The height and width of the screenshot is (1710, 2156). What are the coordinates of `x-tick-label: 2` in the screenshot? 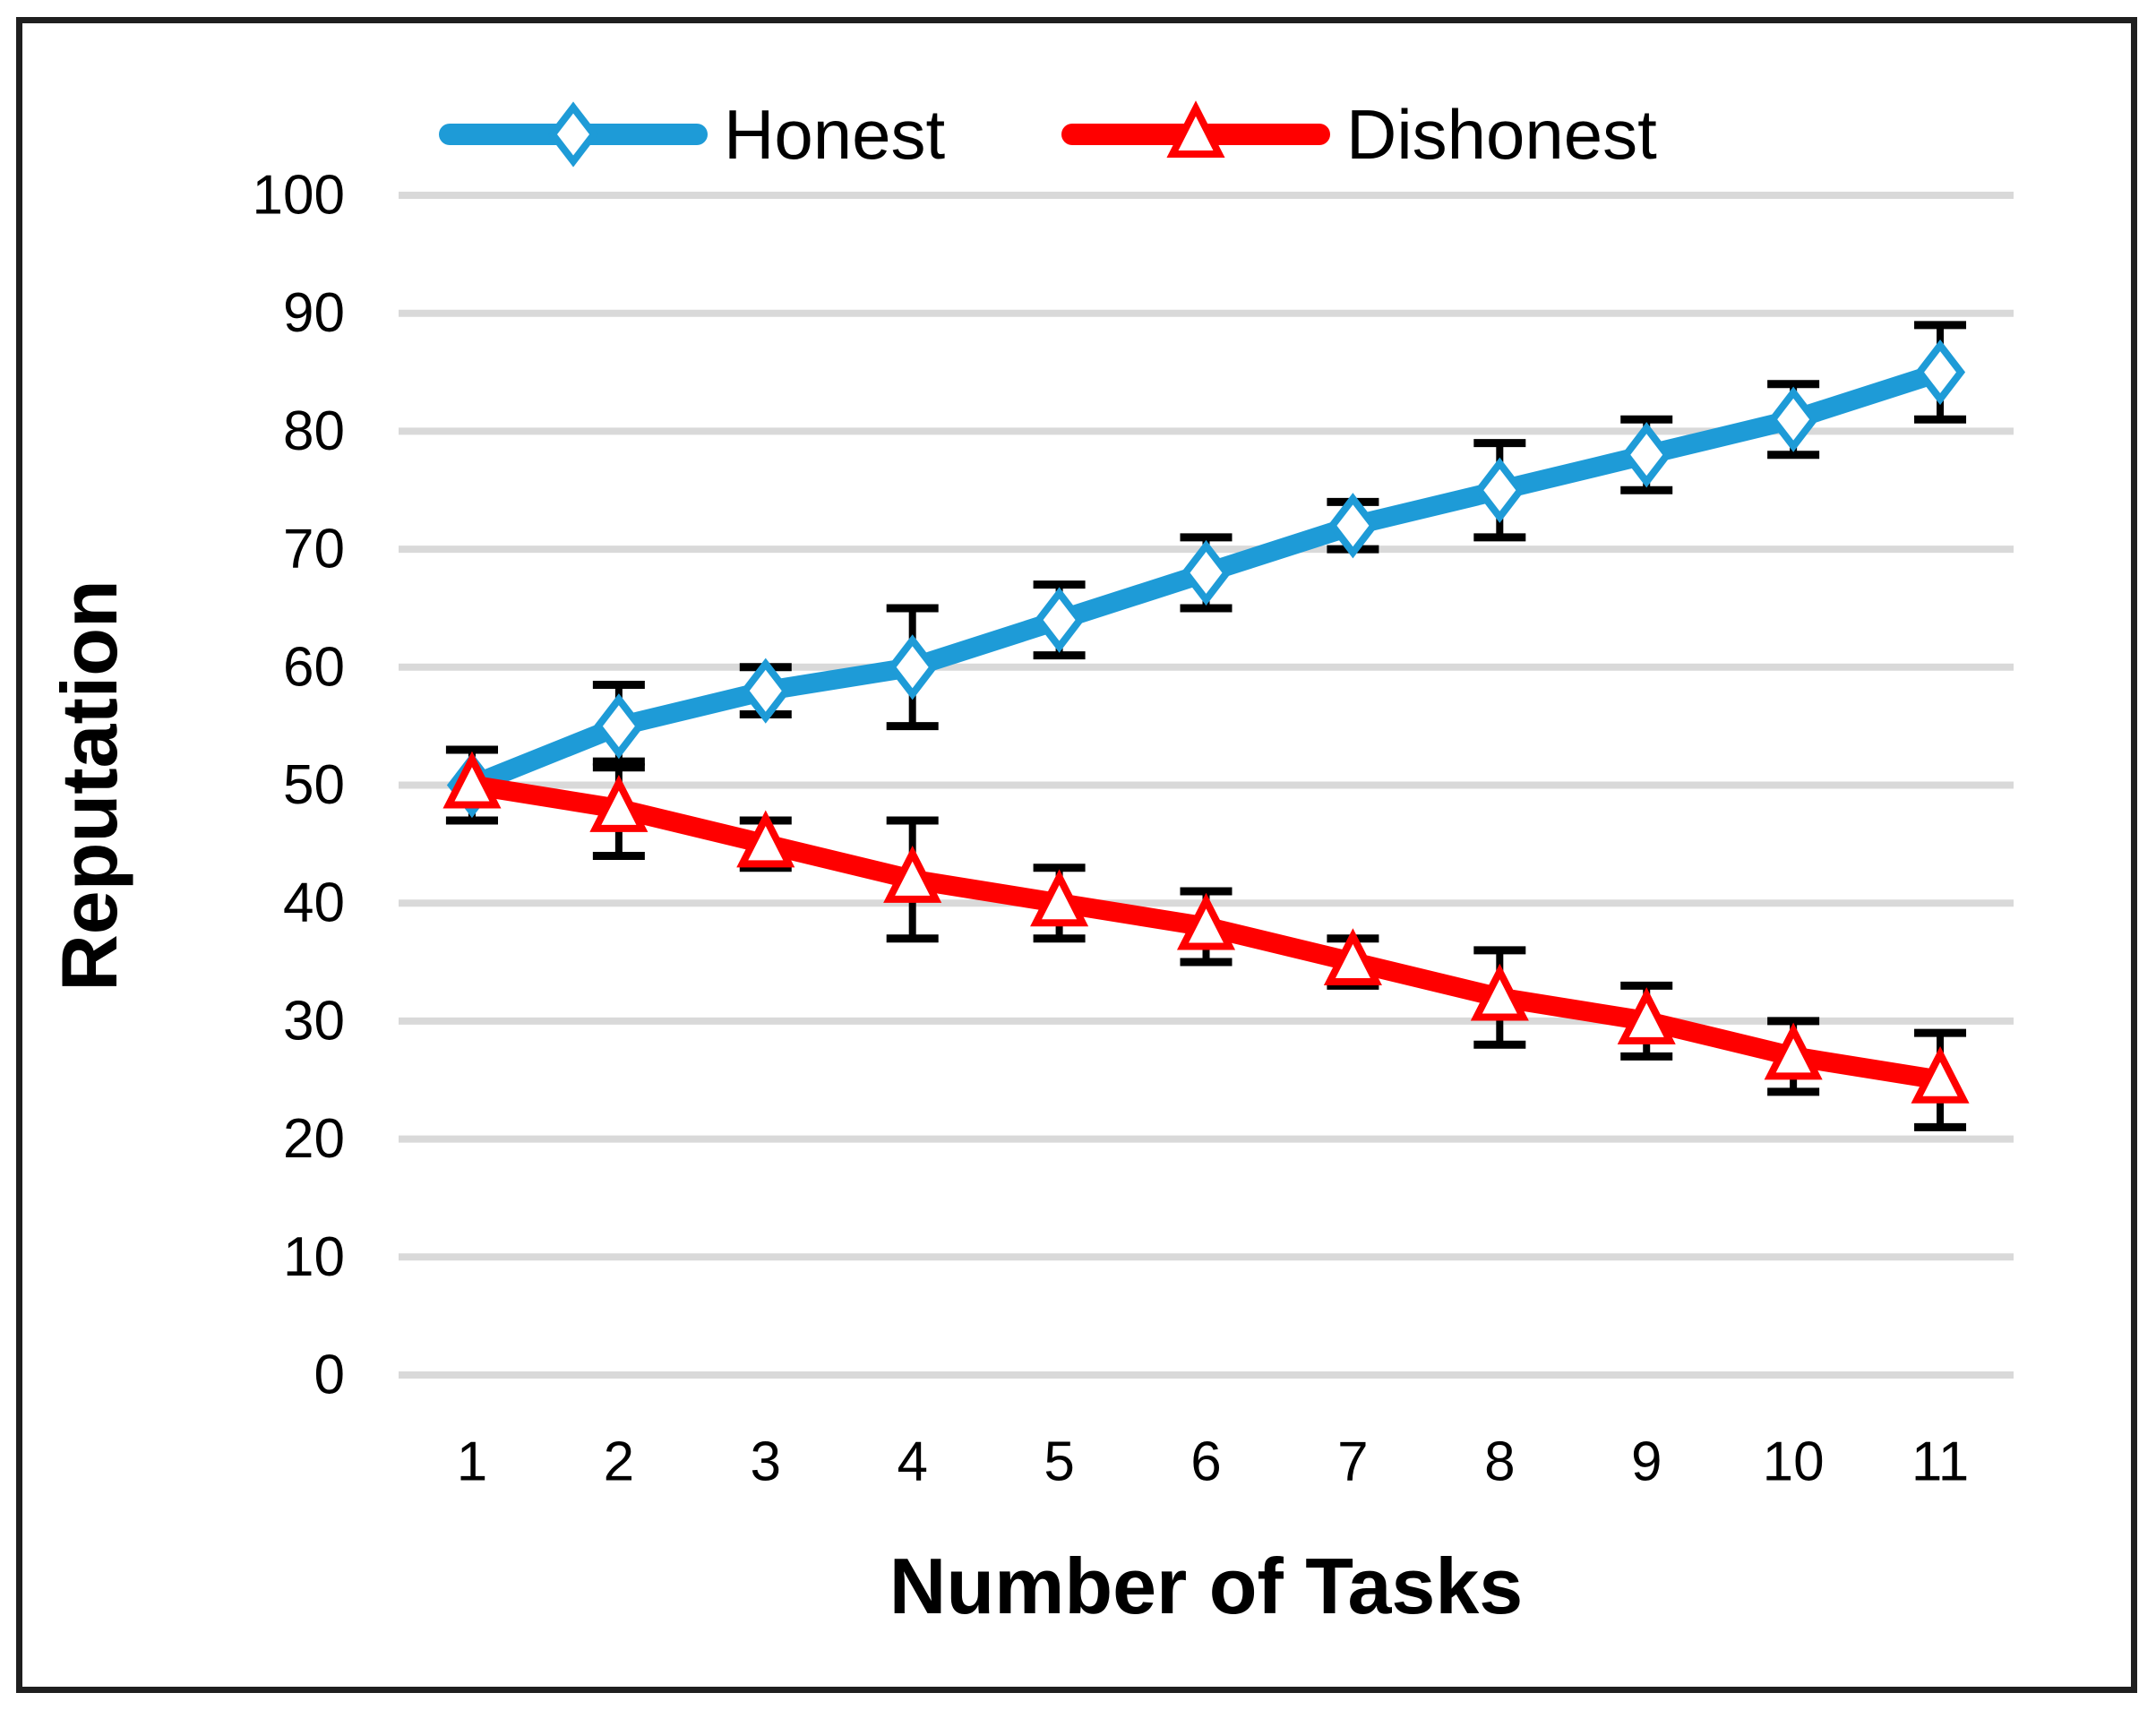 It's located at (619, 1462).